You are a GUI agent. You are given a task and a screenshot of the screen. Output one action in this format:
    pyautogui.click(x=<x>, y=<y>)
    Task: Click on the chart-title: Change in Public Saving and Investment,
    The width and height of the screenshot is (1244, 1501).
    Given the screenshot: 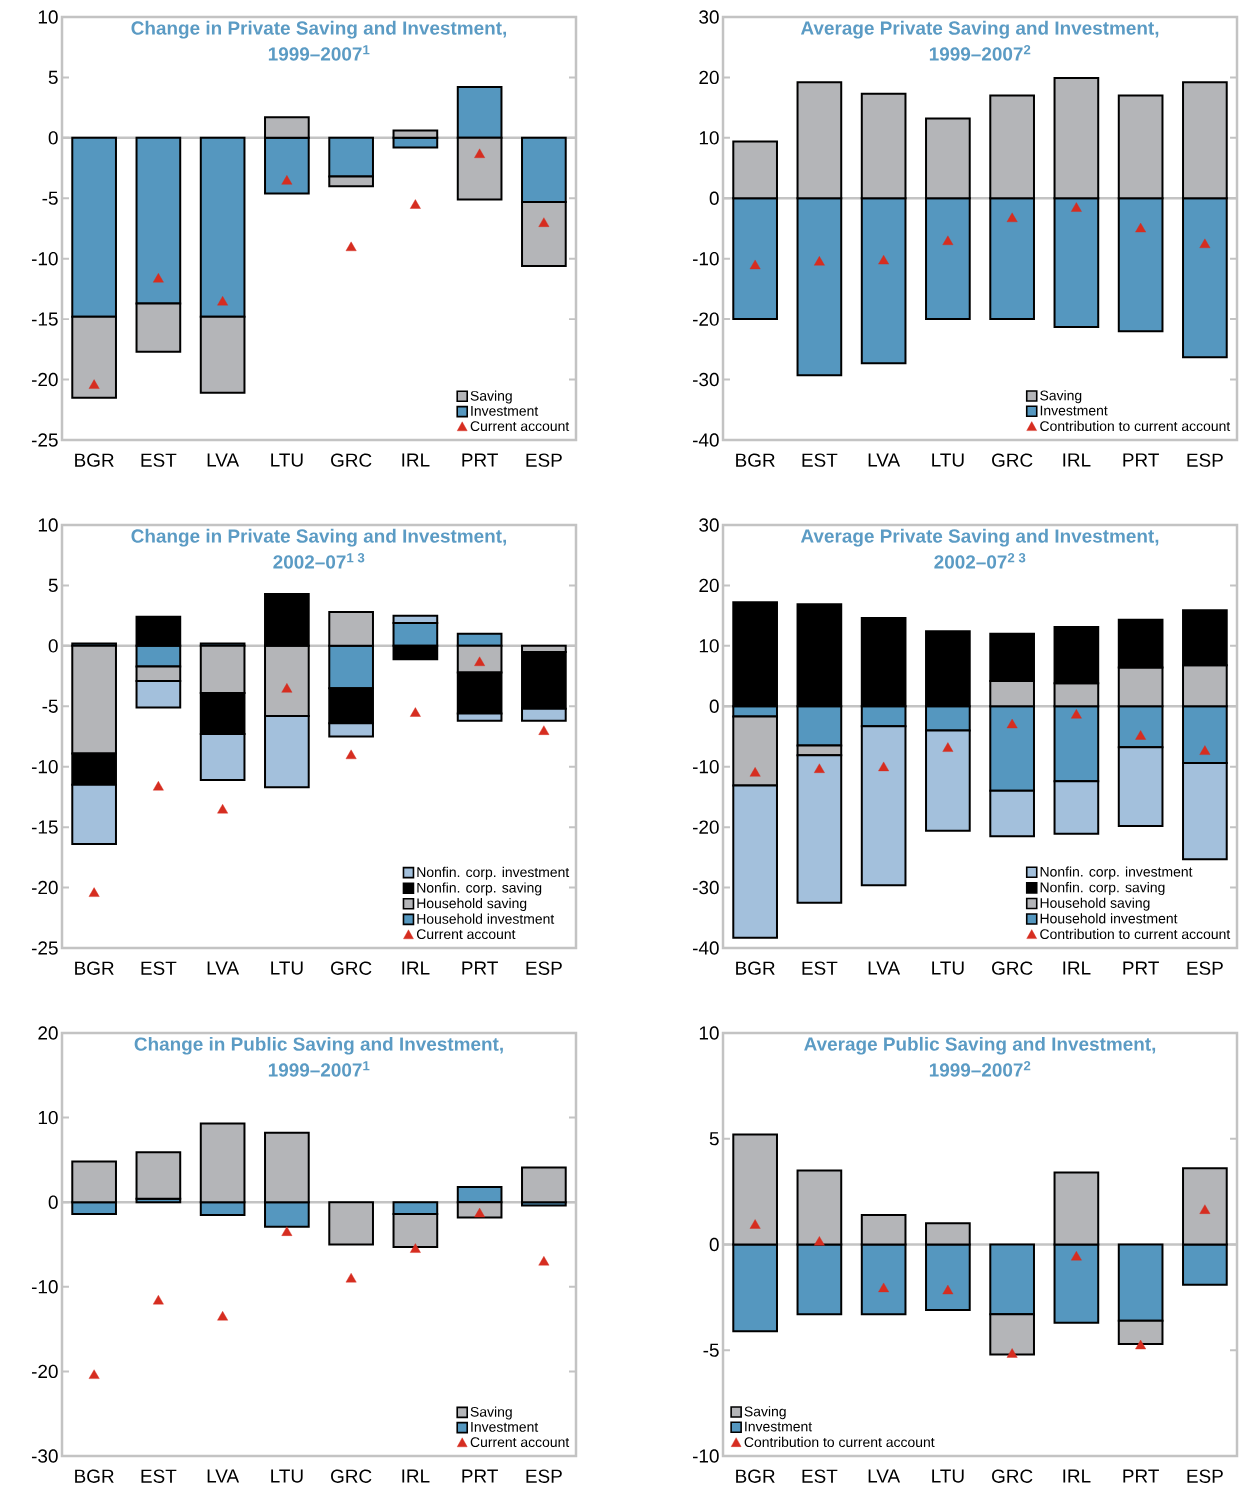 What is the action you would take?
    pyautogui.click(x=318, y=1045)
    